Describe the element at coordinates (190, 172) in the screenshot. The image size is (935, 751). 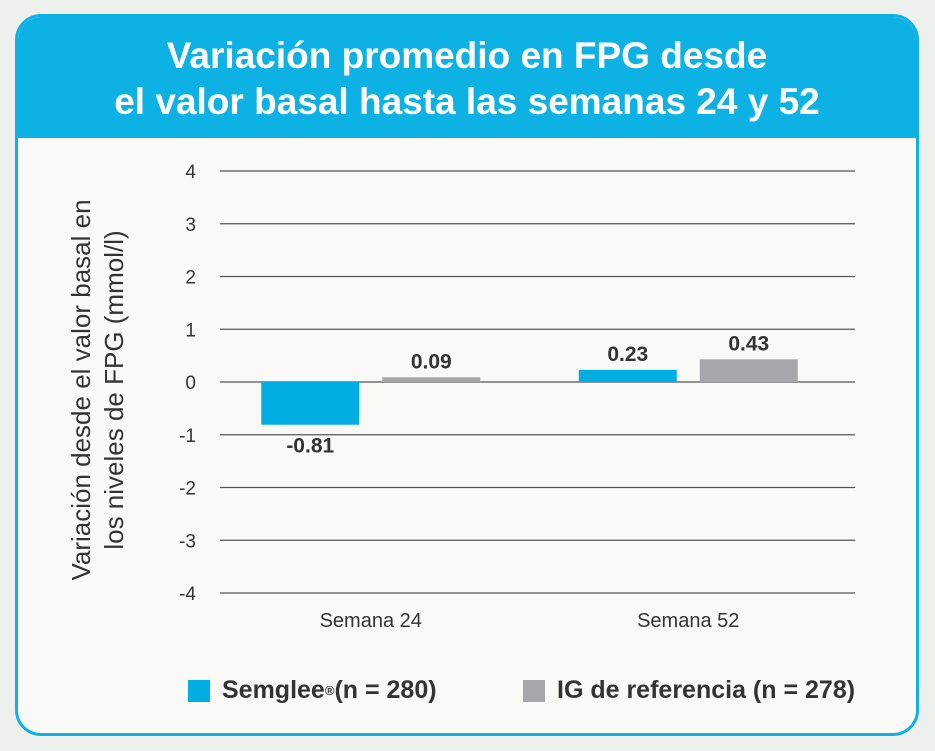
I see `y-tick-label: 4` at that location.